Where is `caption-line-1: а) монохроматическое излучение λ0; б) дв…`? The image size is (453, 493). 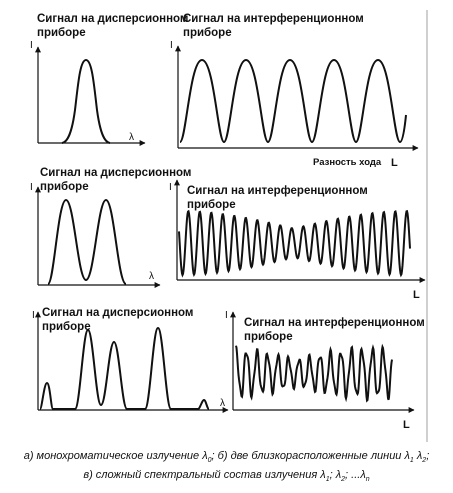
caption-line-1: а) монохроматическое излучение λ0; б) дв… is located at coordinates (226, 457).